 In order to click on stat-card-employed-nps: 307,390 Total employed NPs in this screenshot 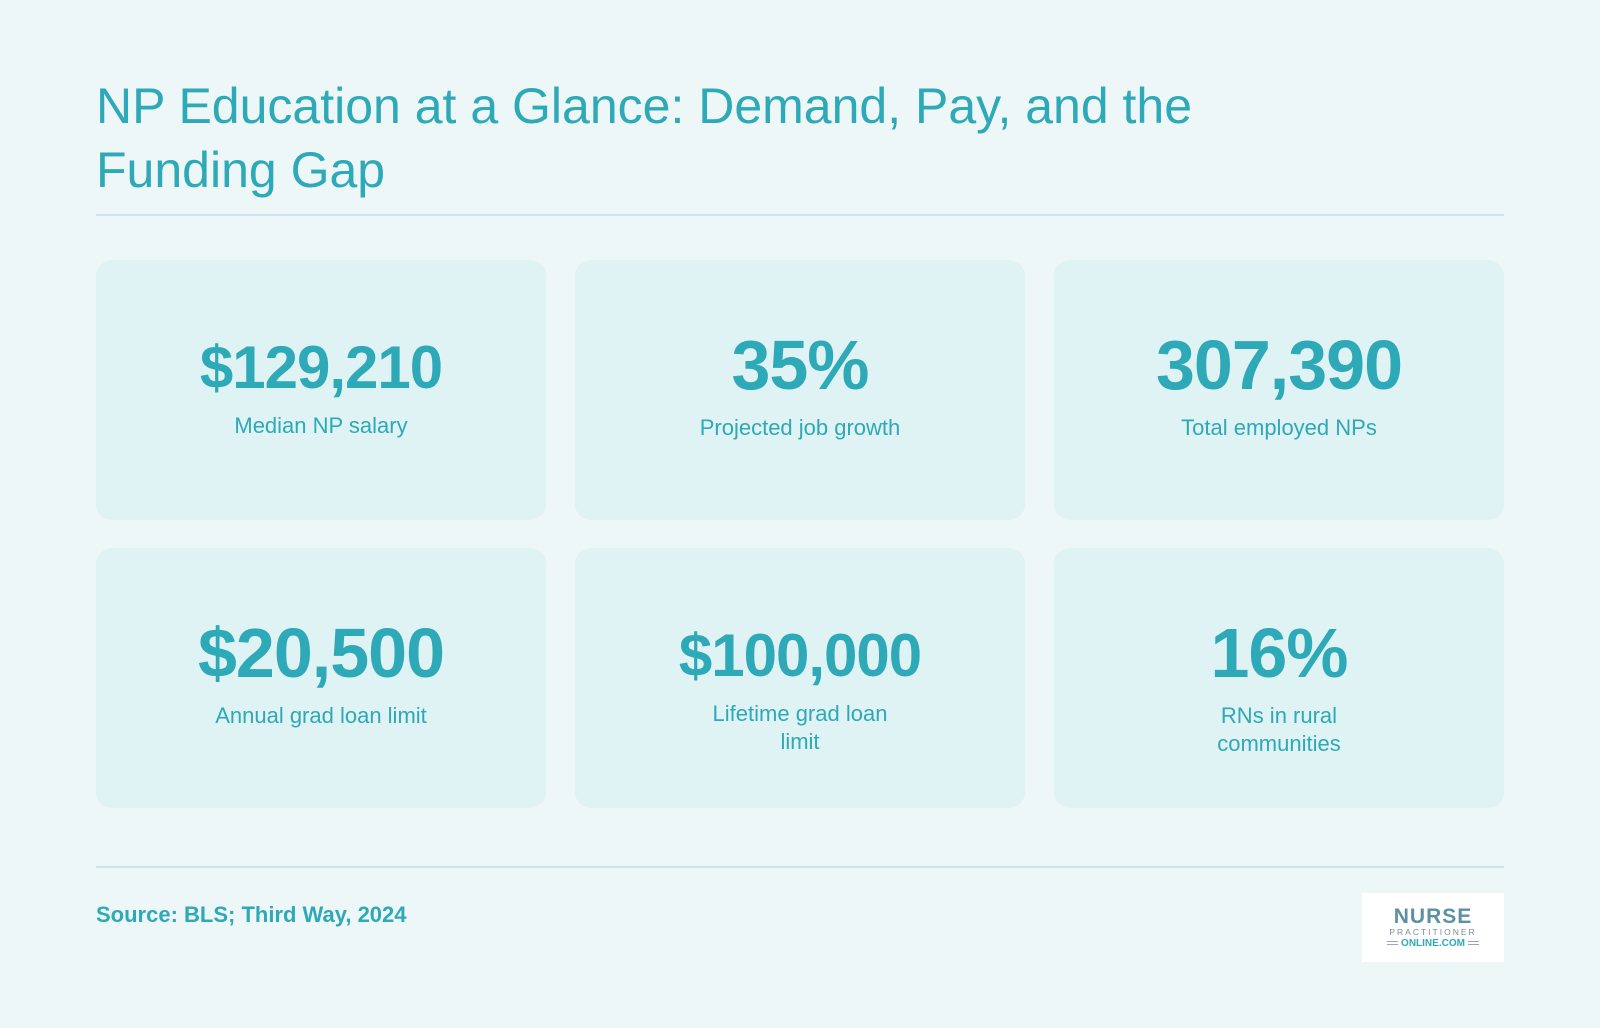, I will do `click(1279, 390)`.